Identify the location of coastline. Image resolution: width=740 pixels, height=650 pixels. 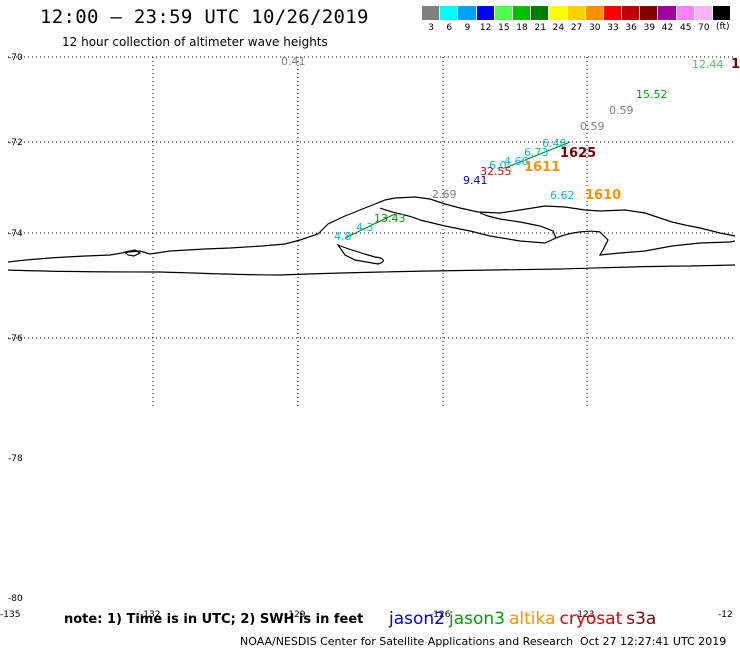
(371, 236).